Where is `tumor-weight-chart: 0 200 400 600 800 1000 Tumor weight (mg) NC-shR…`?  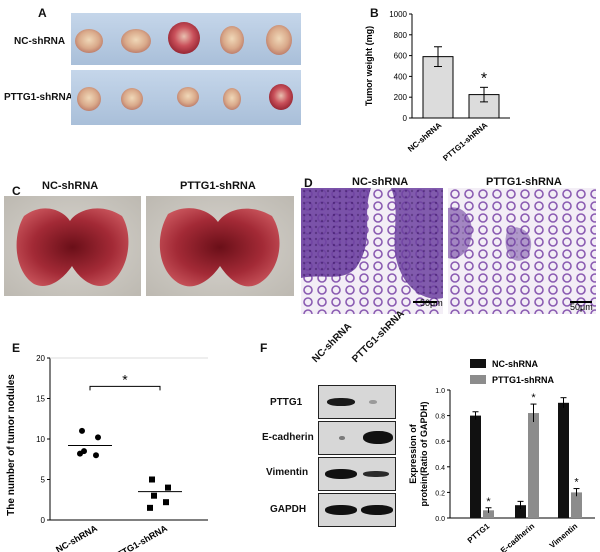
tumor-weight-chart: 0 200 400 600 800 1000 Tumor weight (mg) NC-shR… is located at coordinates (437, 86).